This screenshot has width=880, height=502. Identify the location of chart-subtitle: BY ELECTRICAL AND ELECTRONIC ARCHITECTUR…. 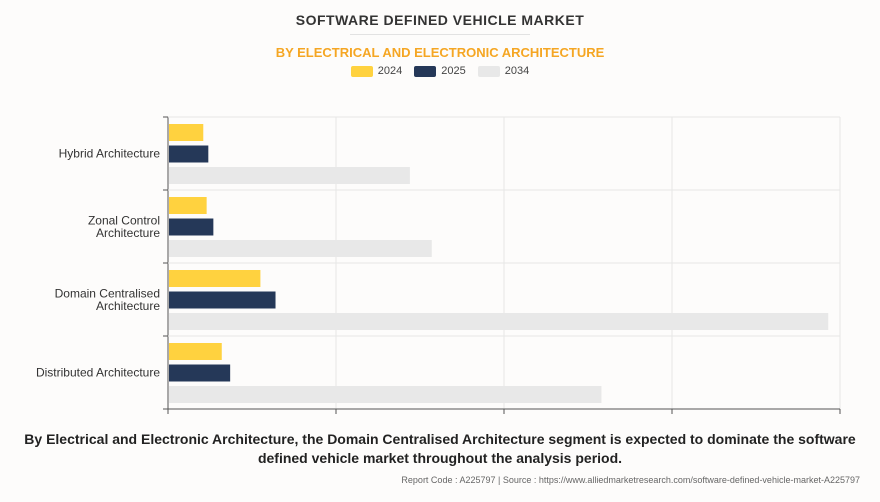
(440, 52).